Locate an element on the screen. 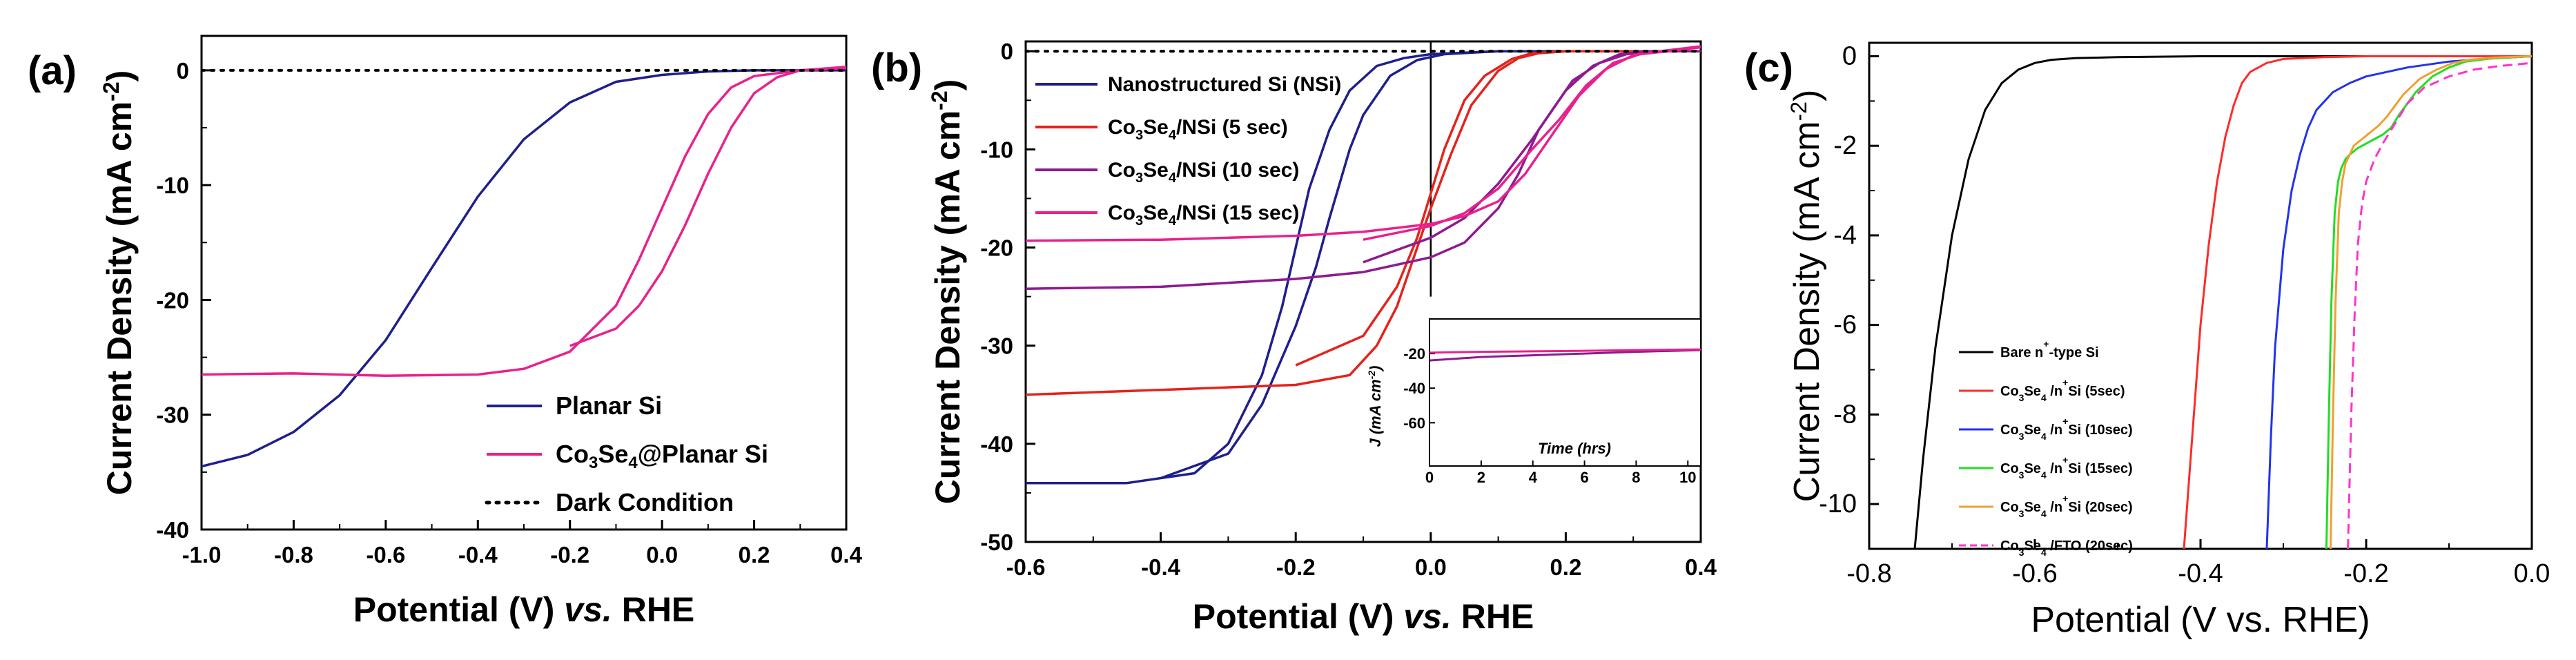 The image size is (2576, 660). inset-y-axis-label: J (mA cm-2) is located at coordinates (1375, 406).